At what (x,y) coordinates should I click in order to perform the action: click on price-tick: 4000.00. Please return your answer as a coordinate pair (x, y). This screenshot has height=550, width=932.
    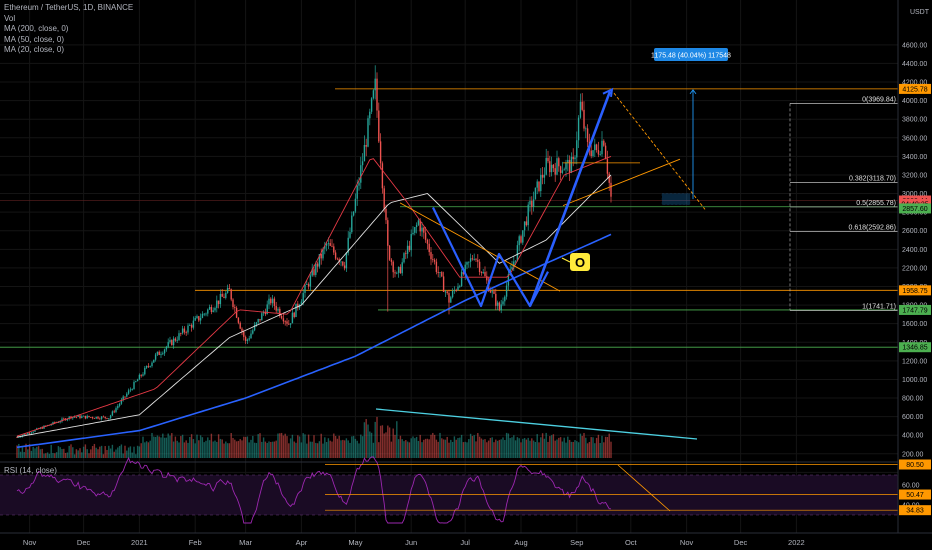
    Looking at the image, I should click on (914, 101).